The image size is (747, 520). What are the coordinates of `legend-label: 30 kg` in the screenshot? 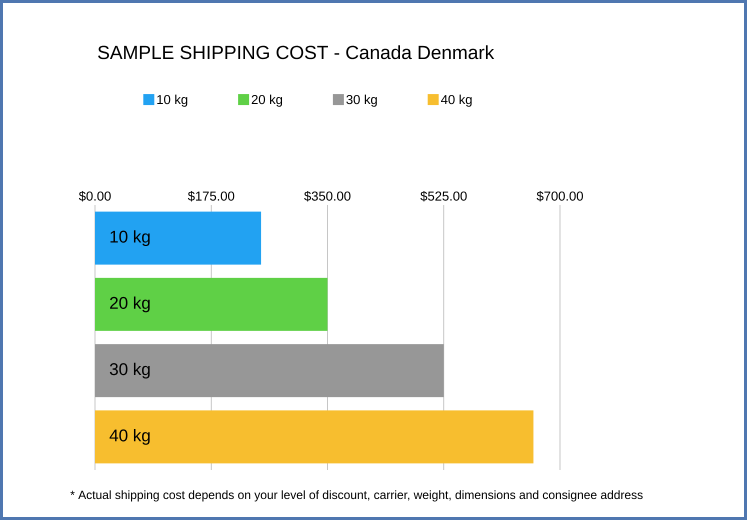 It's located at (361, 100).